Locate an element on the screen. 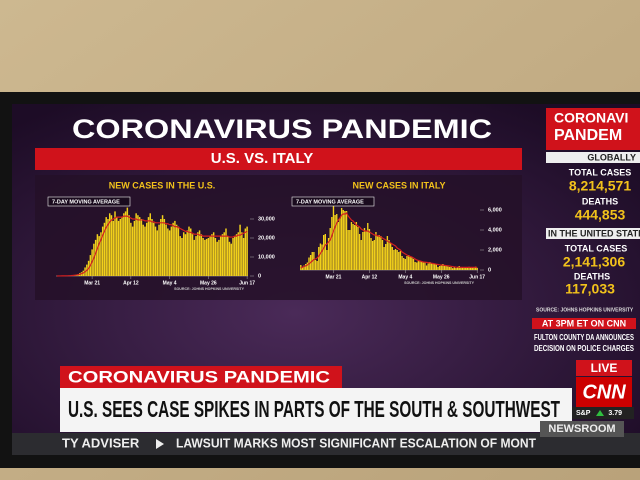  legend-label: 7-DAY MOVING AVERAGE is located at coordinates (86, 202).